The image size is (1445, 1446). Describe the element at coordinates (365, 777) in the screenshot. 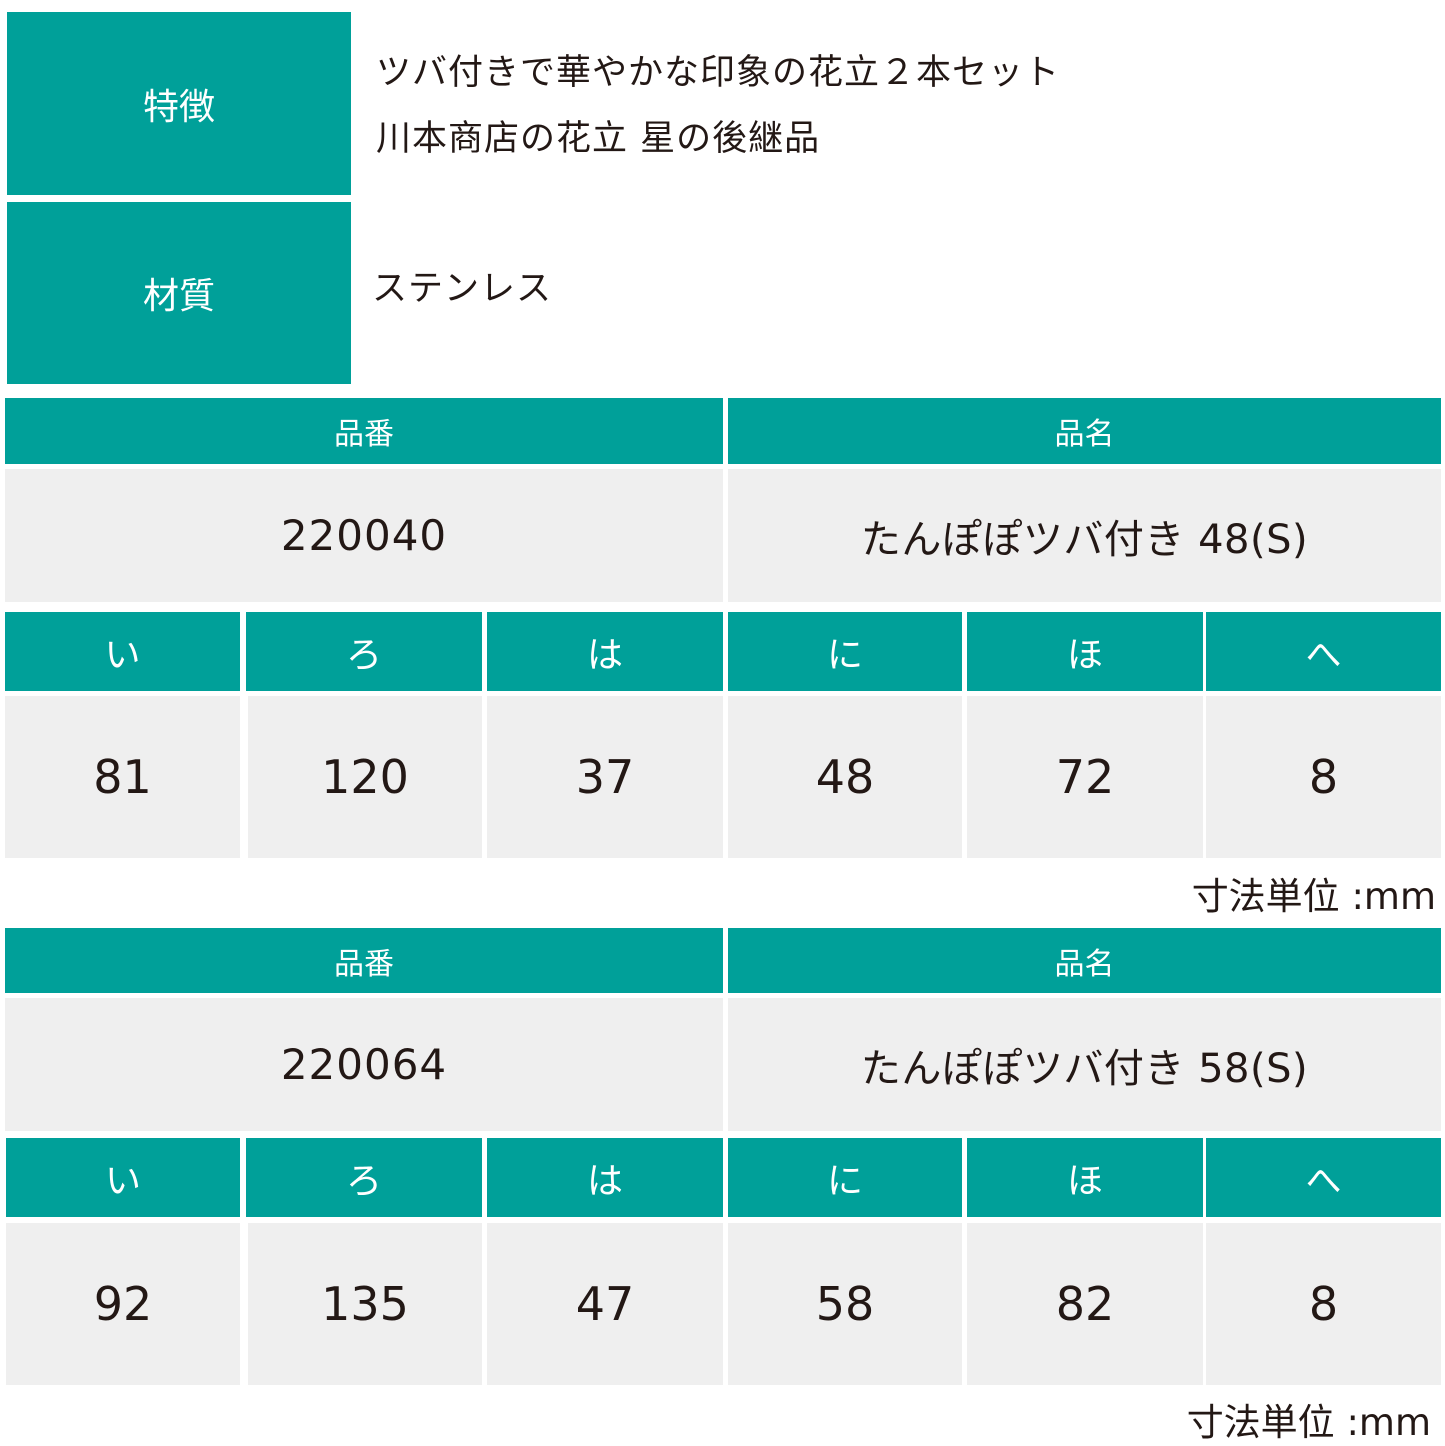

I see `dimension-value-ro: 120` at that location.